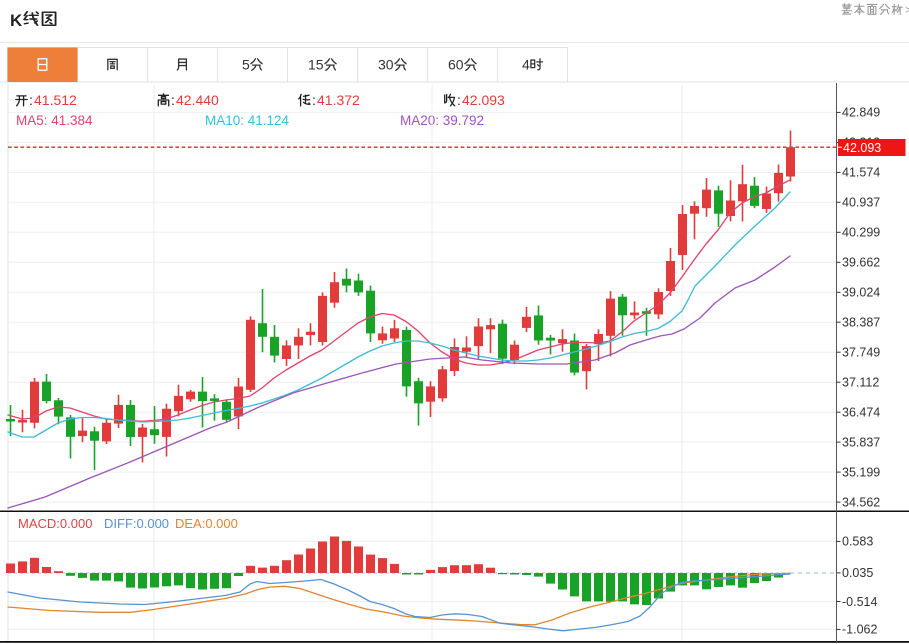 Image resolution: width=909 pixels, height=644 pixels. Describe the element at coordinates (386, 65) in the screenshot. I see `svg-text: 30` at that location.